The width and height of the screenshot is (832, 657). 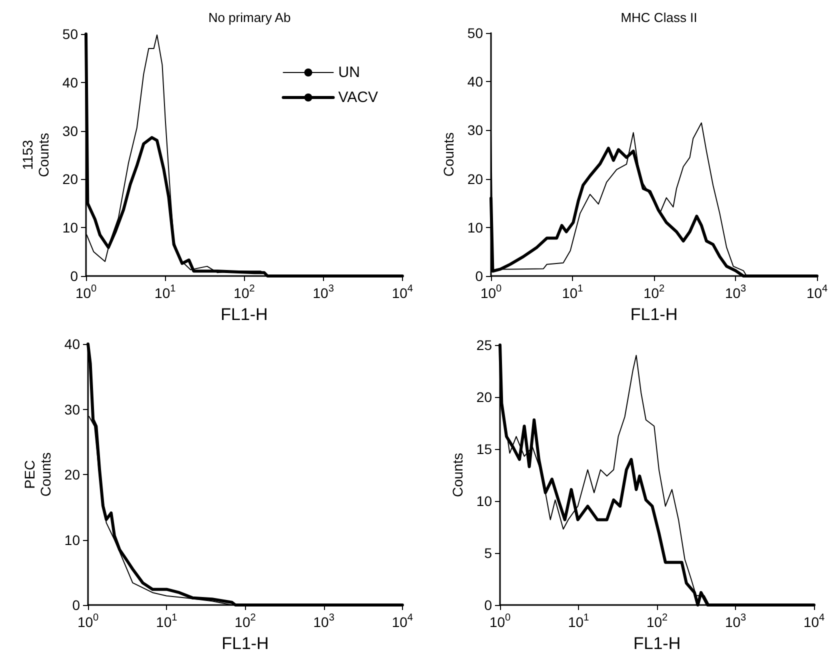 What do you see at coordinates (249, 17) in the screenshot?
I see `chart-title: No primary Ab` at bounding box center [249, 17].